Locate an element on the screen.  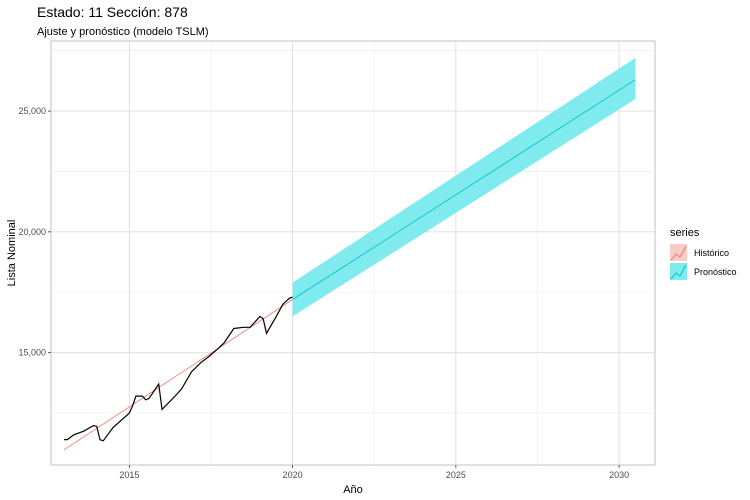
fitted-trend-line is located at coordinates (178, 375).